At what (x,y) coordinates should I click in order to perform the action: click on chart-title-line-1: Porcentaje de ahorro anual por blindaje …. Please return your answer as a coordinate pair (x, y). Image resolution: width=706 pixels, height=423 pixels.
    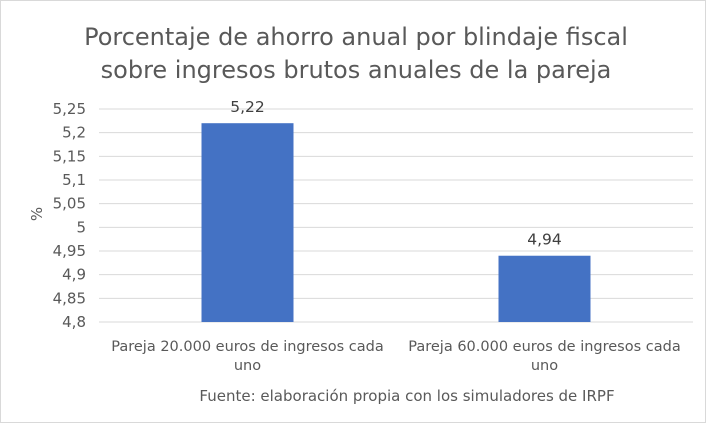
    Looking at the image, I should click on (356, 37).